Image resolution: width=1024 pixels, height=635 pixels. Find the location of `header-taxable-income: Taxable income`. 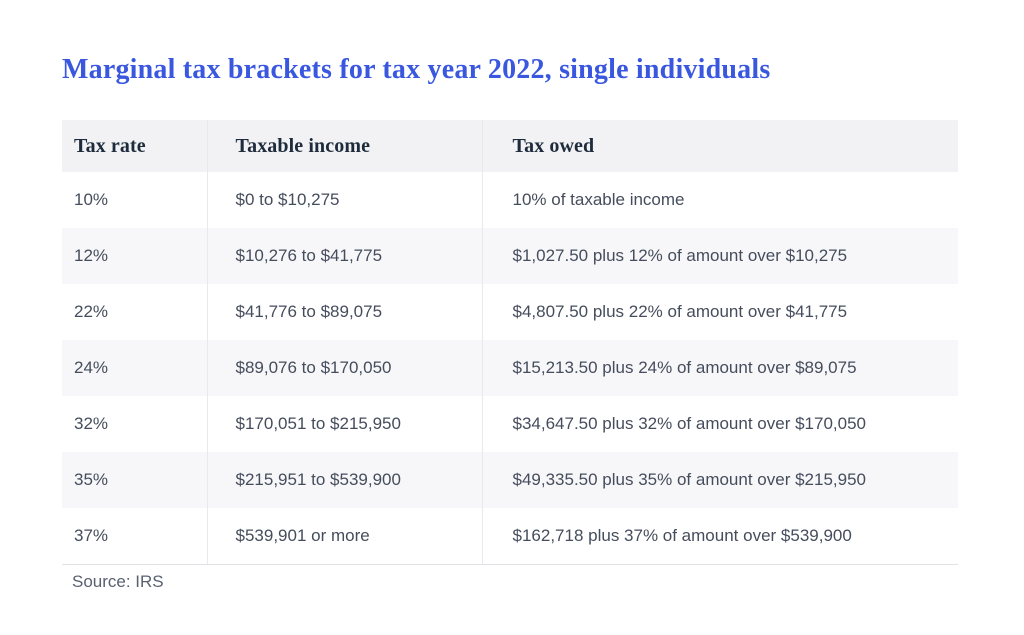

header-taxable-income: Taxable income is located at coordinates (344, 146).